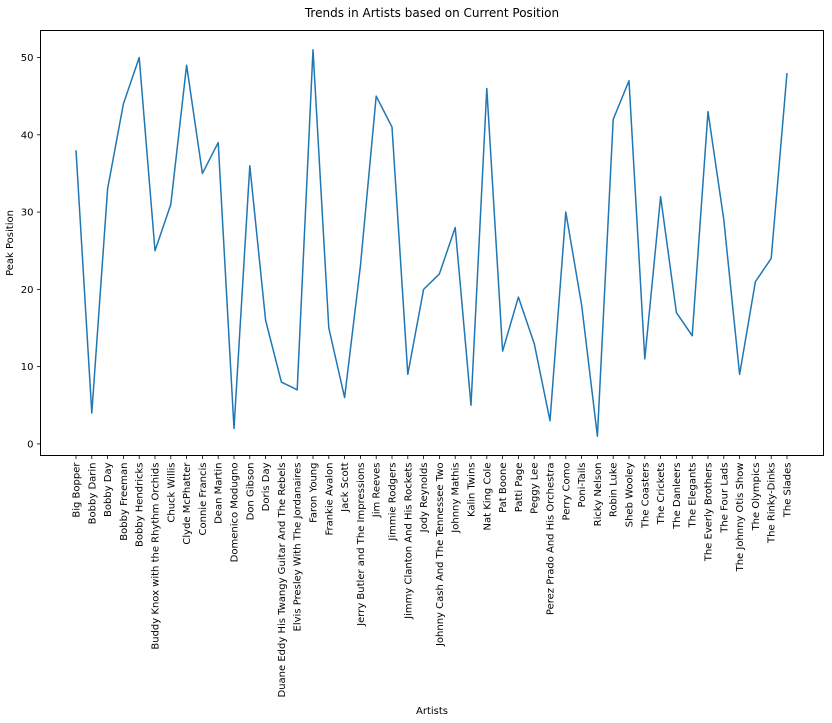 This screenshot has height=723, width=832. I want to click on y-tick-label: 50, so click(27, 58).